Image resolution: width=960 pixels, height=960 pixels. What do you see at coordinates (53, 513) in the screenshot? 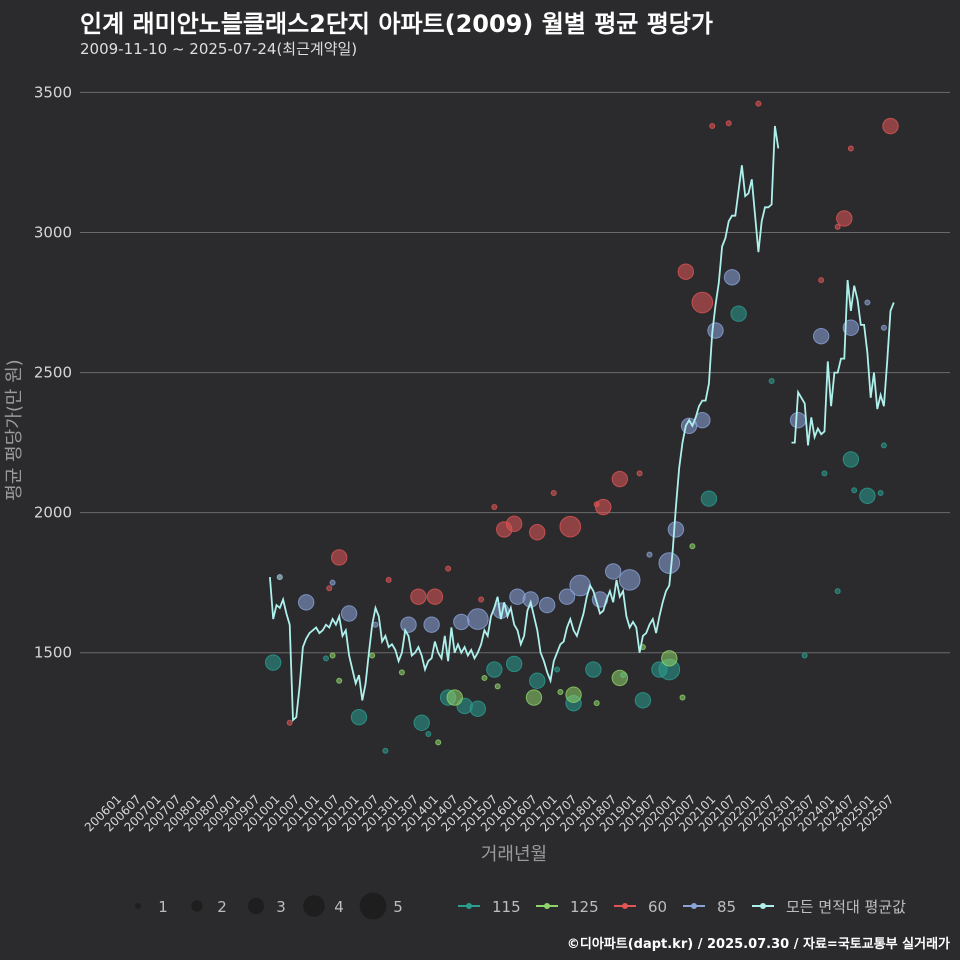
I see `y-tick-label: 2000` at bounding box center [53, 513].